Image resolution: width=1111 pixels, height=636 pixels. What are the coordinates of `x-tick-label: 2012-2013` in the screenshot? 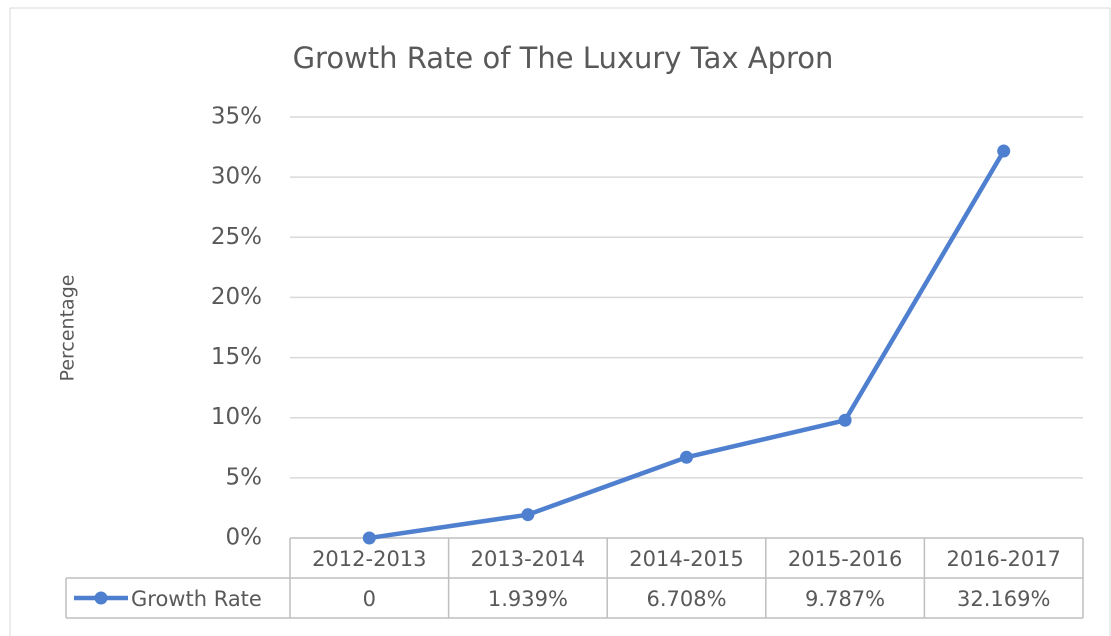 It's located at (369, 559).